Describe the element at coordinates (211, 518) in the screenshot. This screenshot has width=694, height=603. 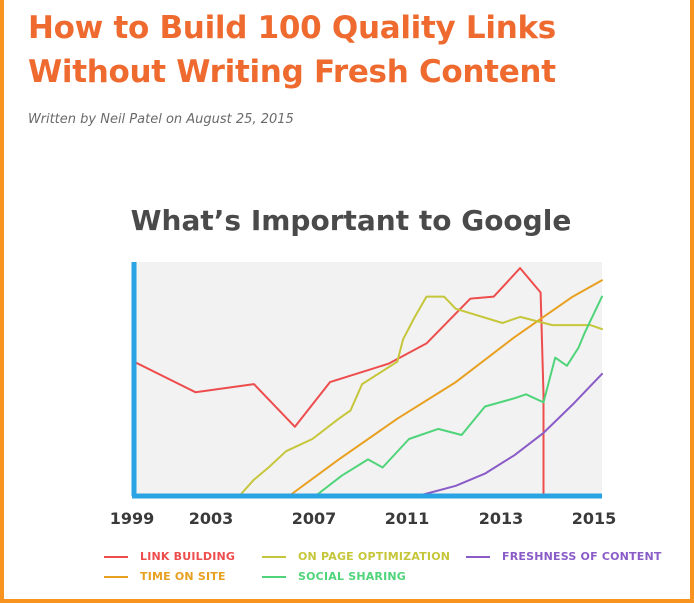
I see `x-tick-label: 2003` at that location.